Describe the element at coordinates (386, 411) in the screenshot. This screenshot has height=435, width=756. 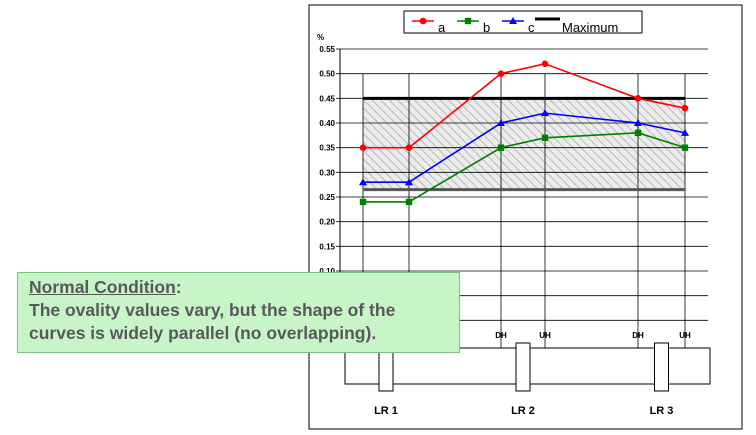
I see `group-label: LR 1` at that location.